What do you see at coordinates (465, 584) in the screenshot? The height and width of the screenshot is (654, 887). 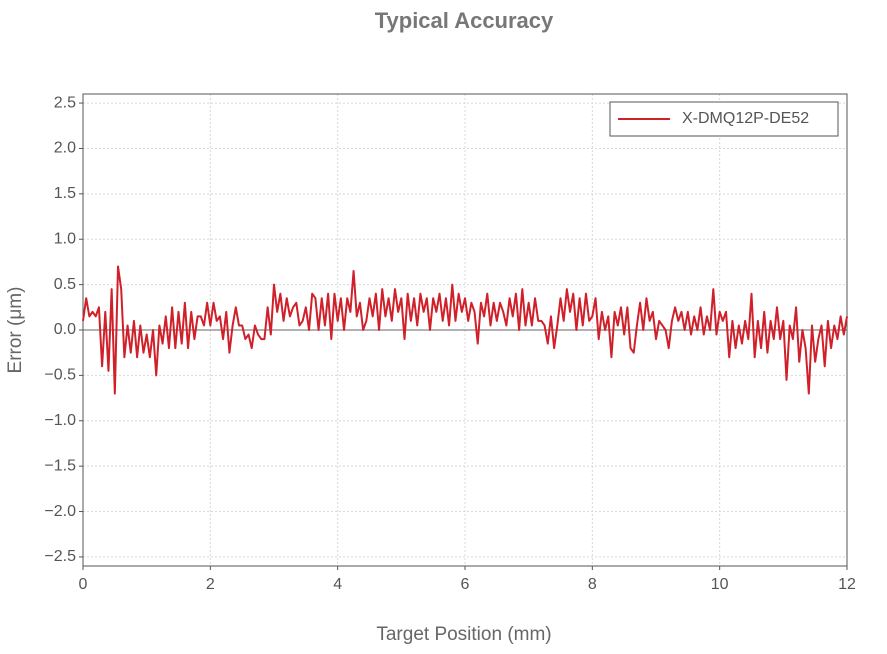 I see `x-tick-label: 6` at bounding box center [465, 584].